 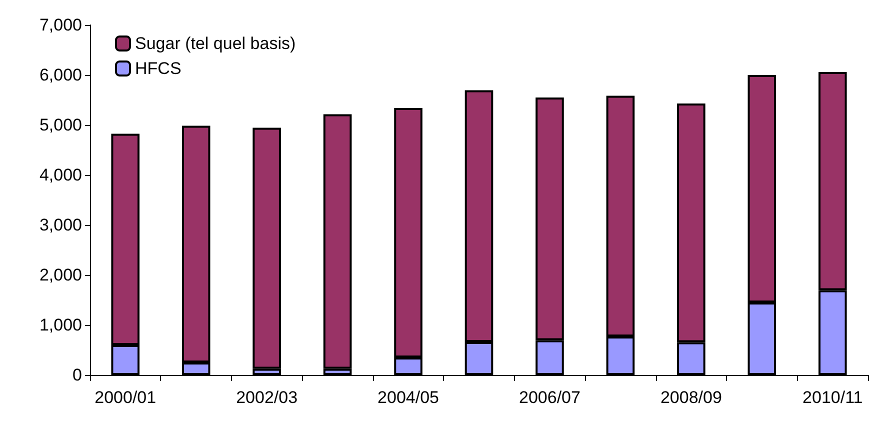 I want to click on y-tick-label: 0, so click(x=77, y=375).